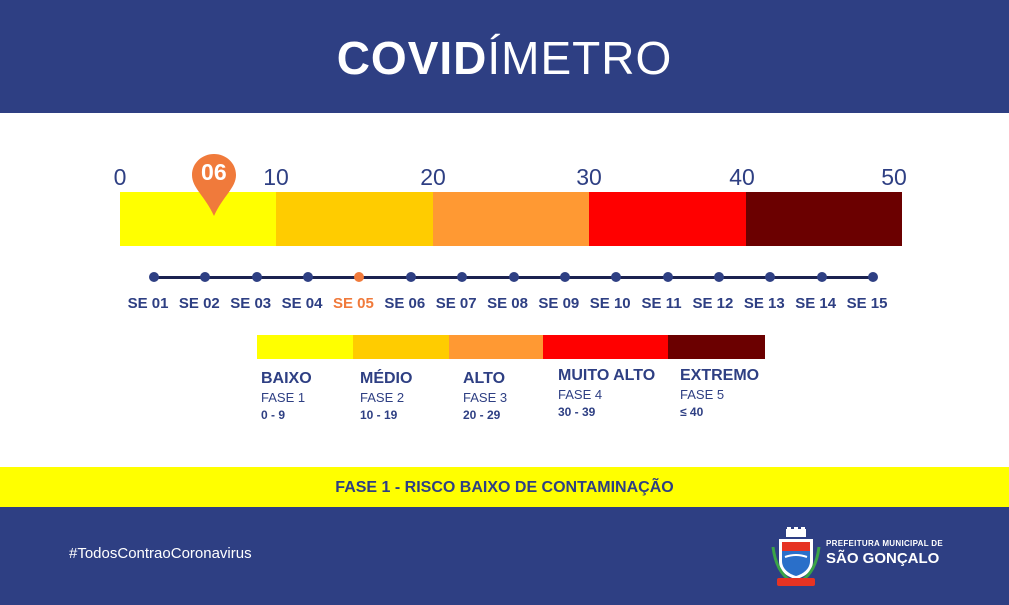 The width and height of the screenshot is (1009, 605). I want to click on week-label: SE 04, so click(302, 303).